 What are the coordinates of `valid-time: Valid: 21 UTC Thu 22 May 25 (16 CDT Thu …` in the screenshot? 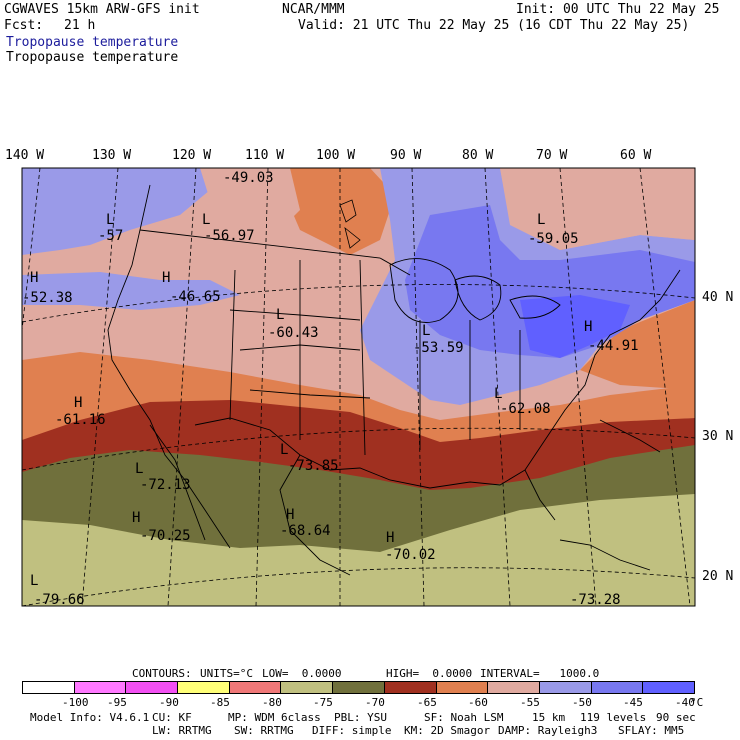 It's located at (494, 25).